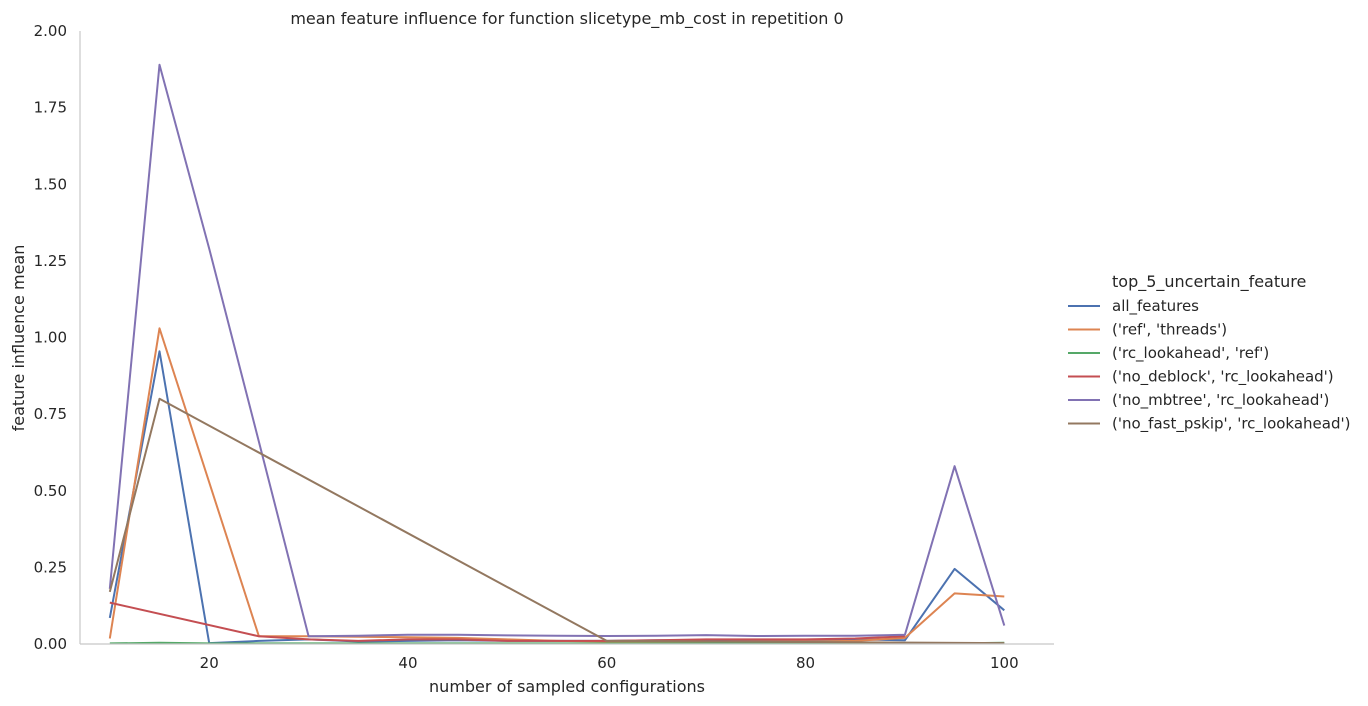 The height and width of the screenshot is (706, 1368). I want to click on x-tick-label: 20, so click(209, 663).